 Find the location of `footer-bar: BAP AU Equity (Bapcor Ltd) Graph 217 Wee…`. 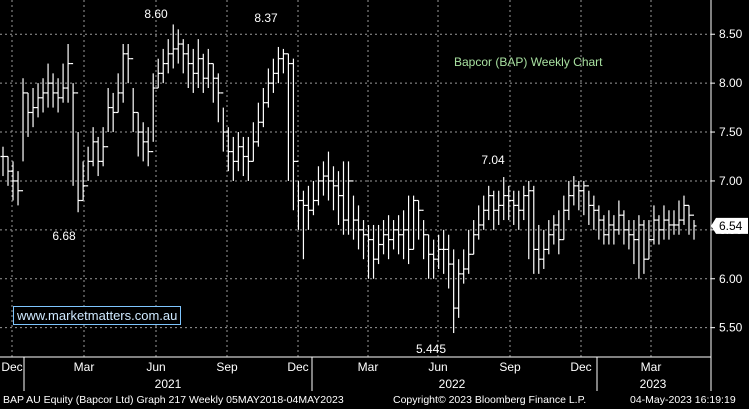

footer-bar: BAP AU Equity (Bapcor Ltd) Graph 217 Wee… is located at coordinates (374, 400).